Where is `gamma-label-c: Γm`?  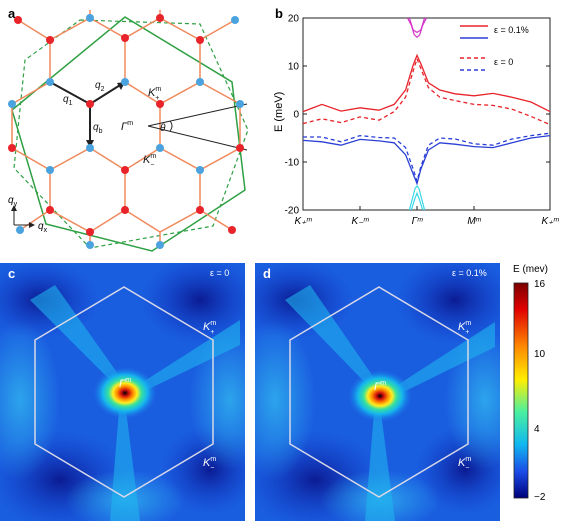
gamma-label-c: Γm is located at coordinates (125, 383).